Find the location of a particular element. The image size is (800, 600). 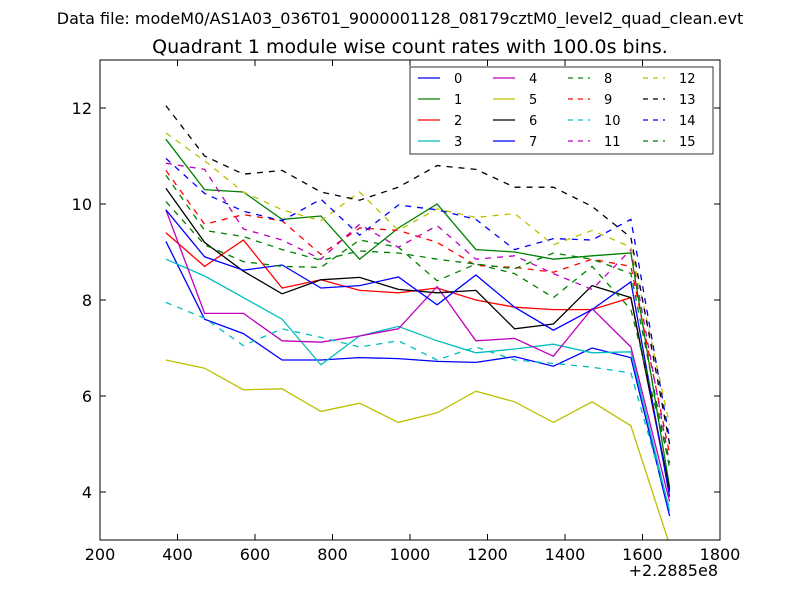

legend-label-9: 9 is located at coordinates (608, 100).